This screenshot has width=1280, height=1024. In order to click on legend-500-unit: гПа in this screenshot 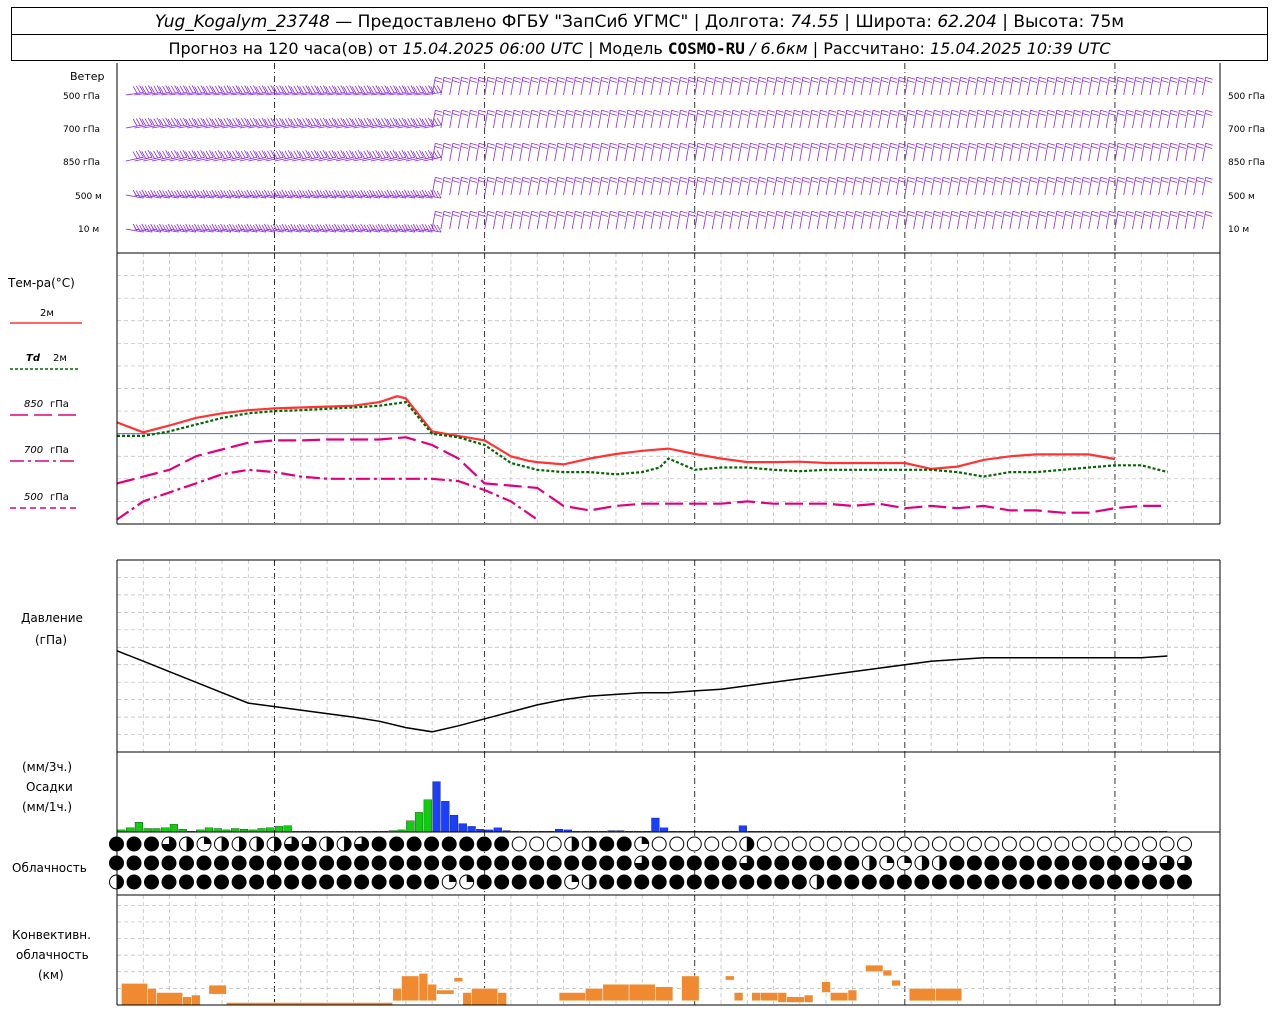, I will do `click(59, 497)`.